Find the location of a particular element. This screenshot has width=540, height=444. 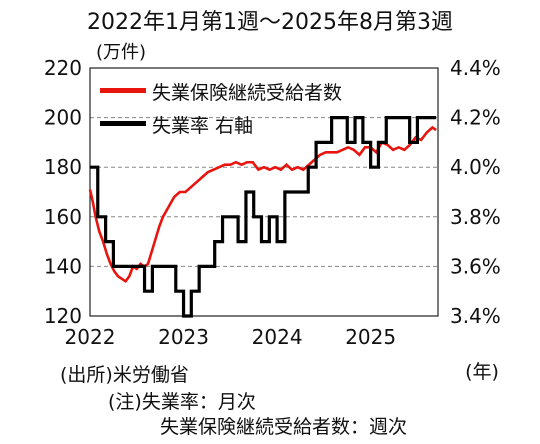

right-tick-label: 3.4% is located at coordinates (475, 316).